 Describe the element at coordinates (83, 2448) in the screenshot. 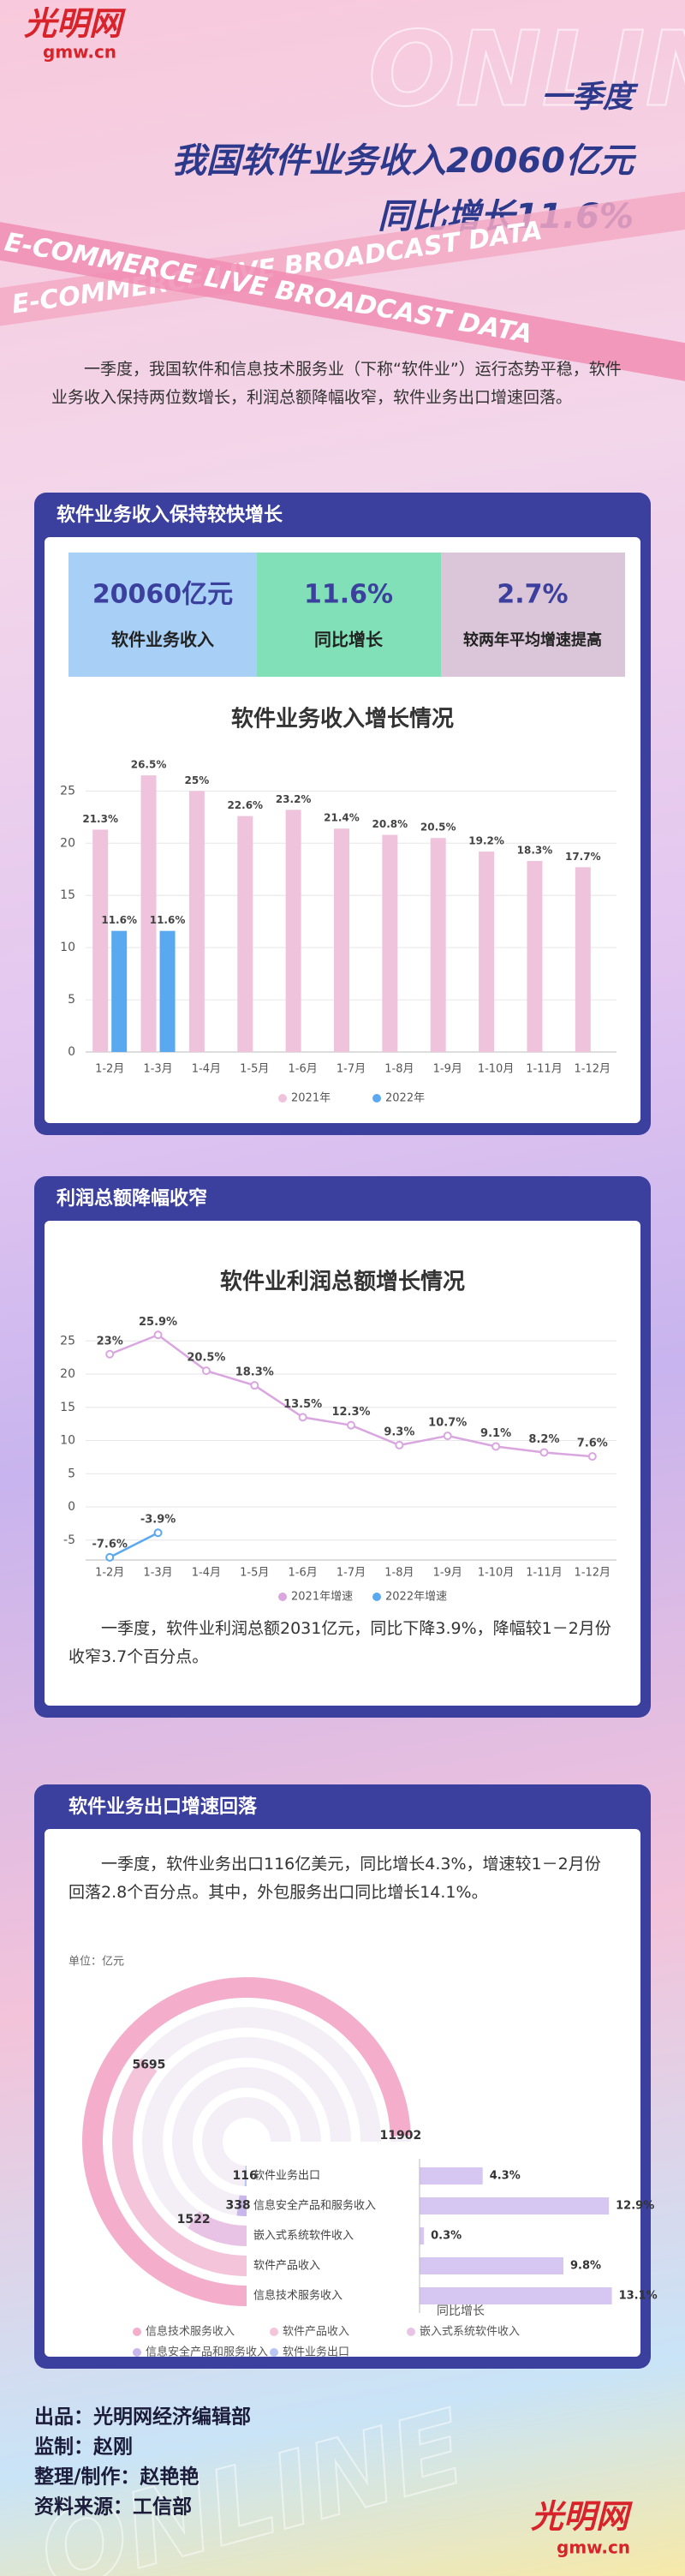

I see `credit: 监制：赵刚` at that location.